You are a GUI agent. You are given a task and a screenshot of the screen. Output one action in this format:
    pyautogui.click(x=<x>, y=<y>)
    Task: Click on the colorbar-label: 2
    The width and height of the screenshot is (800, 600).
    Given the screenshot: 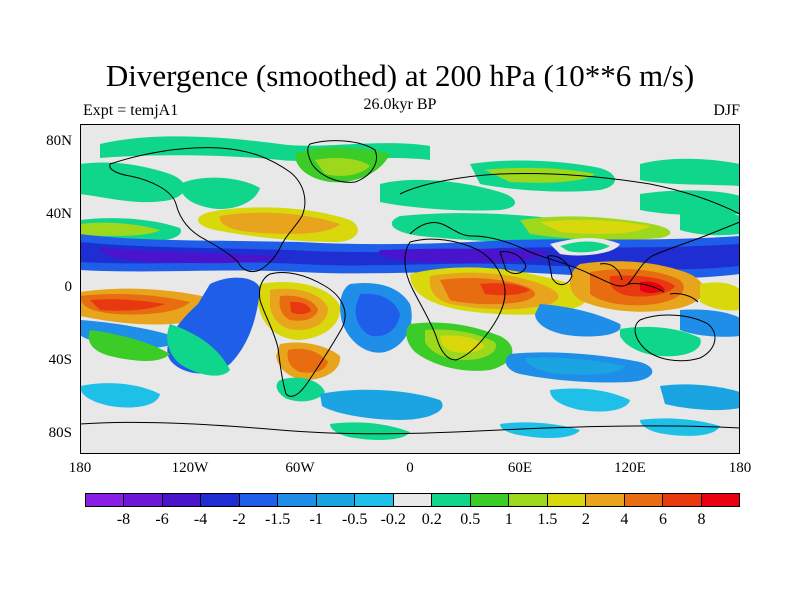 What is the action you would take?
    pyautogui.click(x=585, y=519)
    